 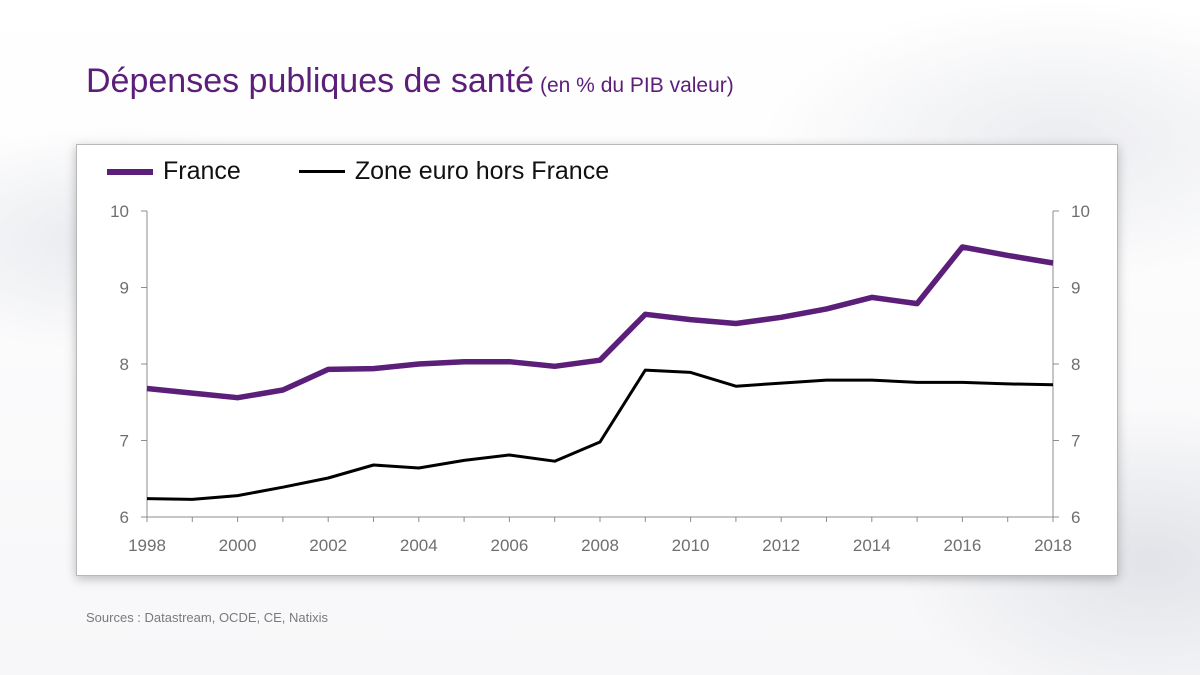 What do you see at coordinates (147, 545) in the screenshot?
I see `x-tick-label: 1998` at bounding box center [147, 545].